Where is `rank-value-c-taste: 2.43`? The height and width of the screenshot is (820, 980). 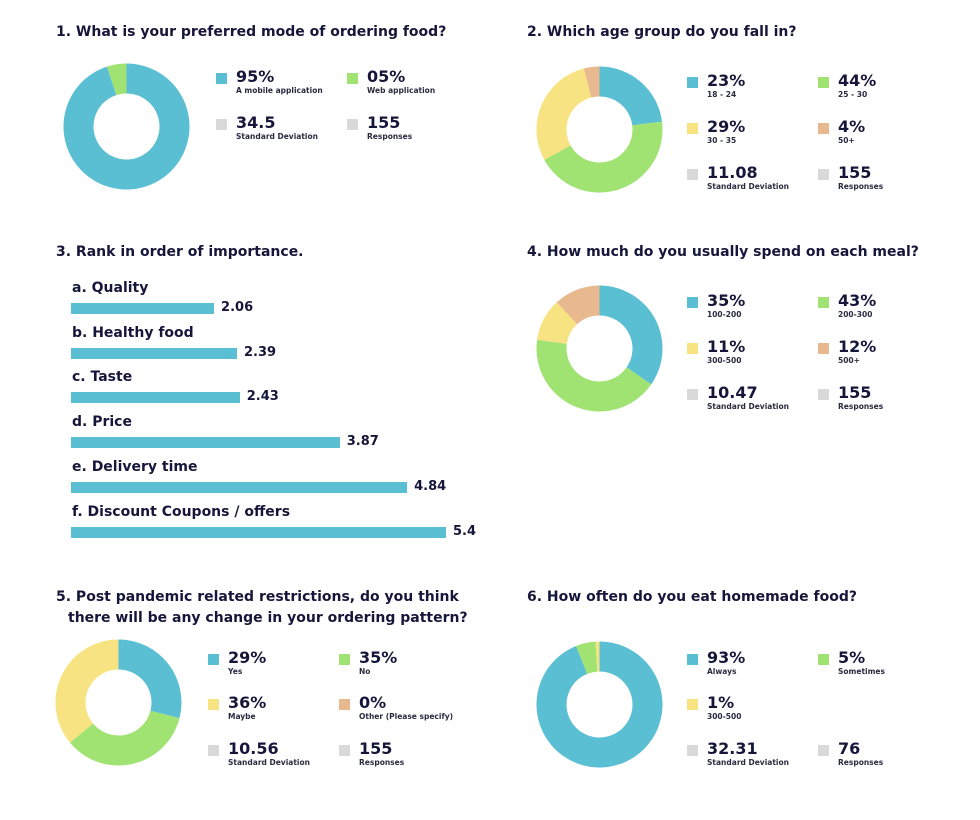
rank-value-c-taste: 2.43 is located at coordinates (262, 397).